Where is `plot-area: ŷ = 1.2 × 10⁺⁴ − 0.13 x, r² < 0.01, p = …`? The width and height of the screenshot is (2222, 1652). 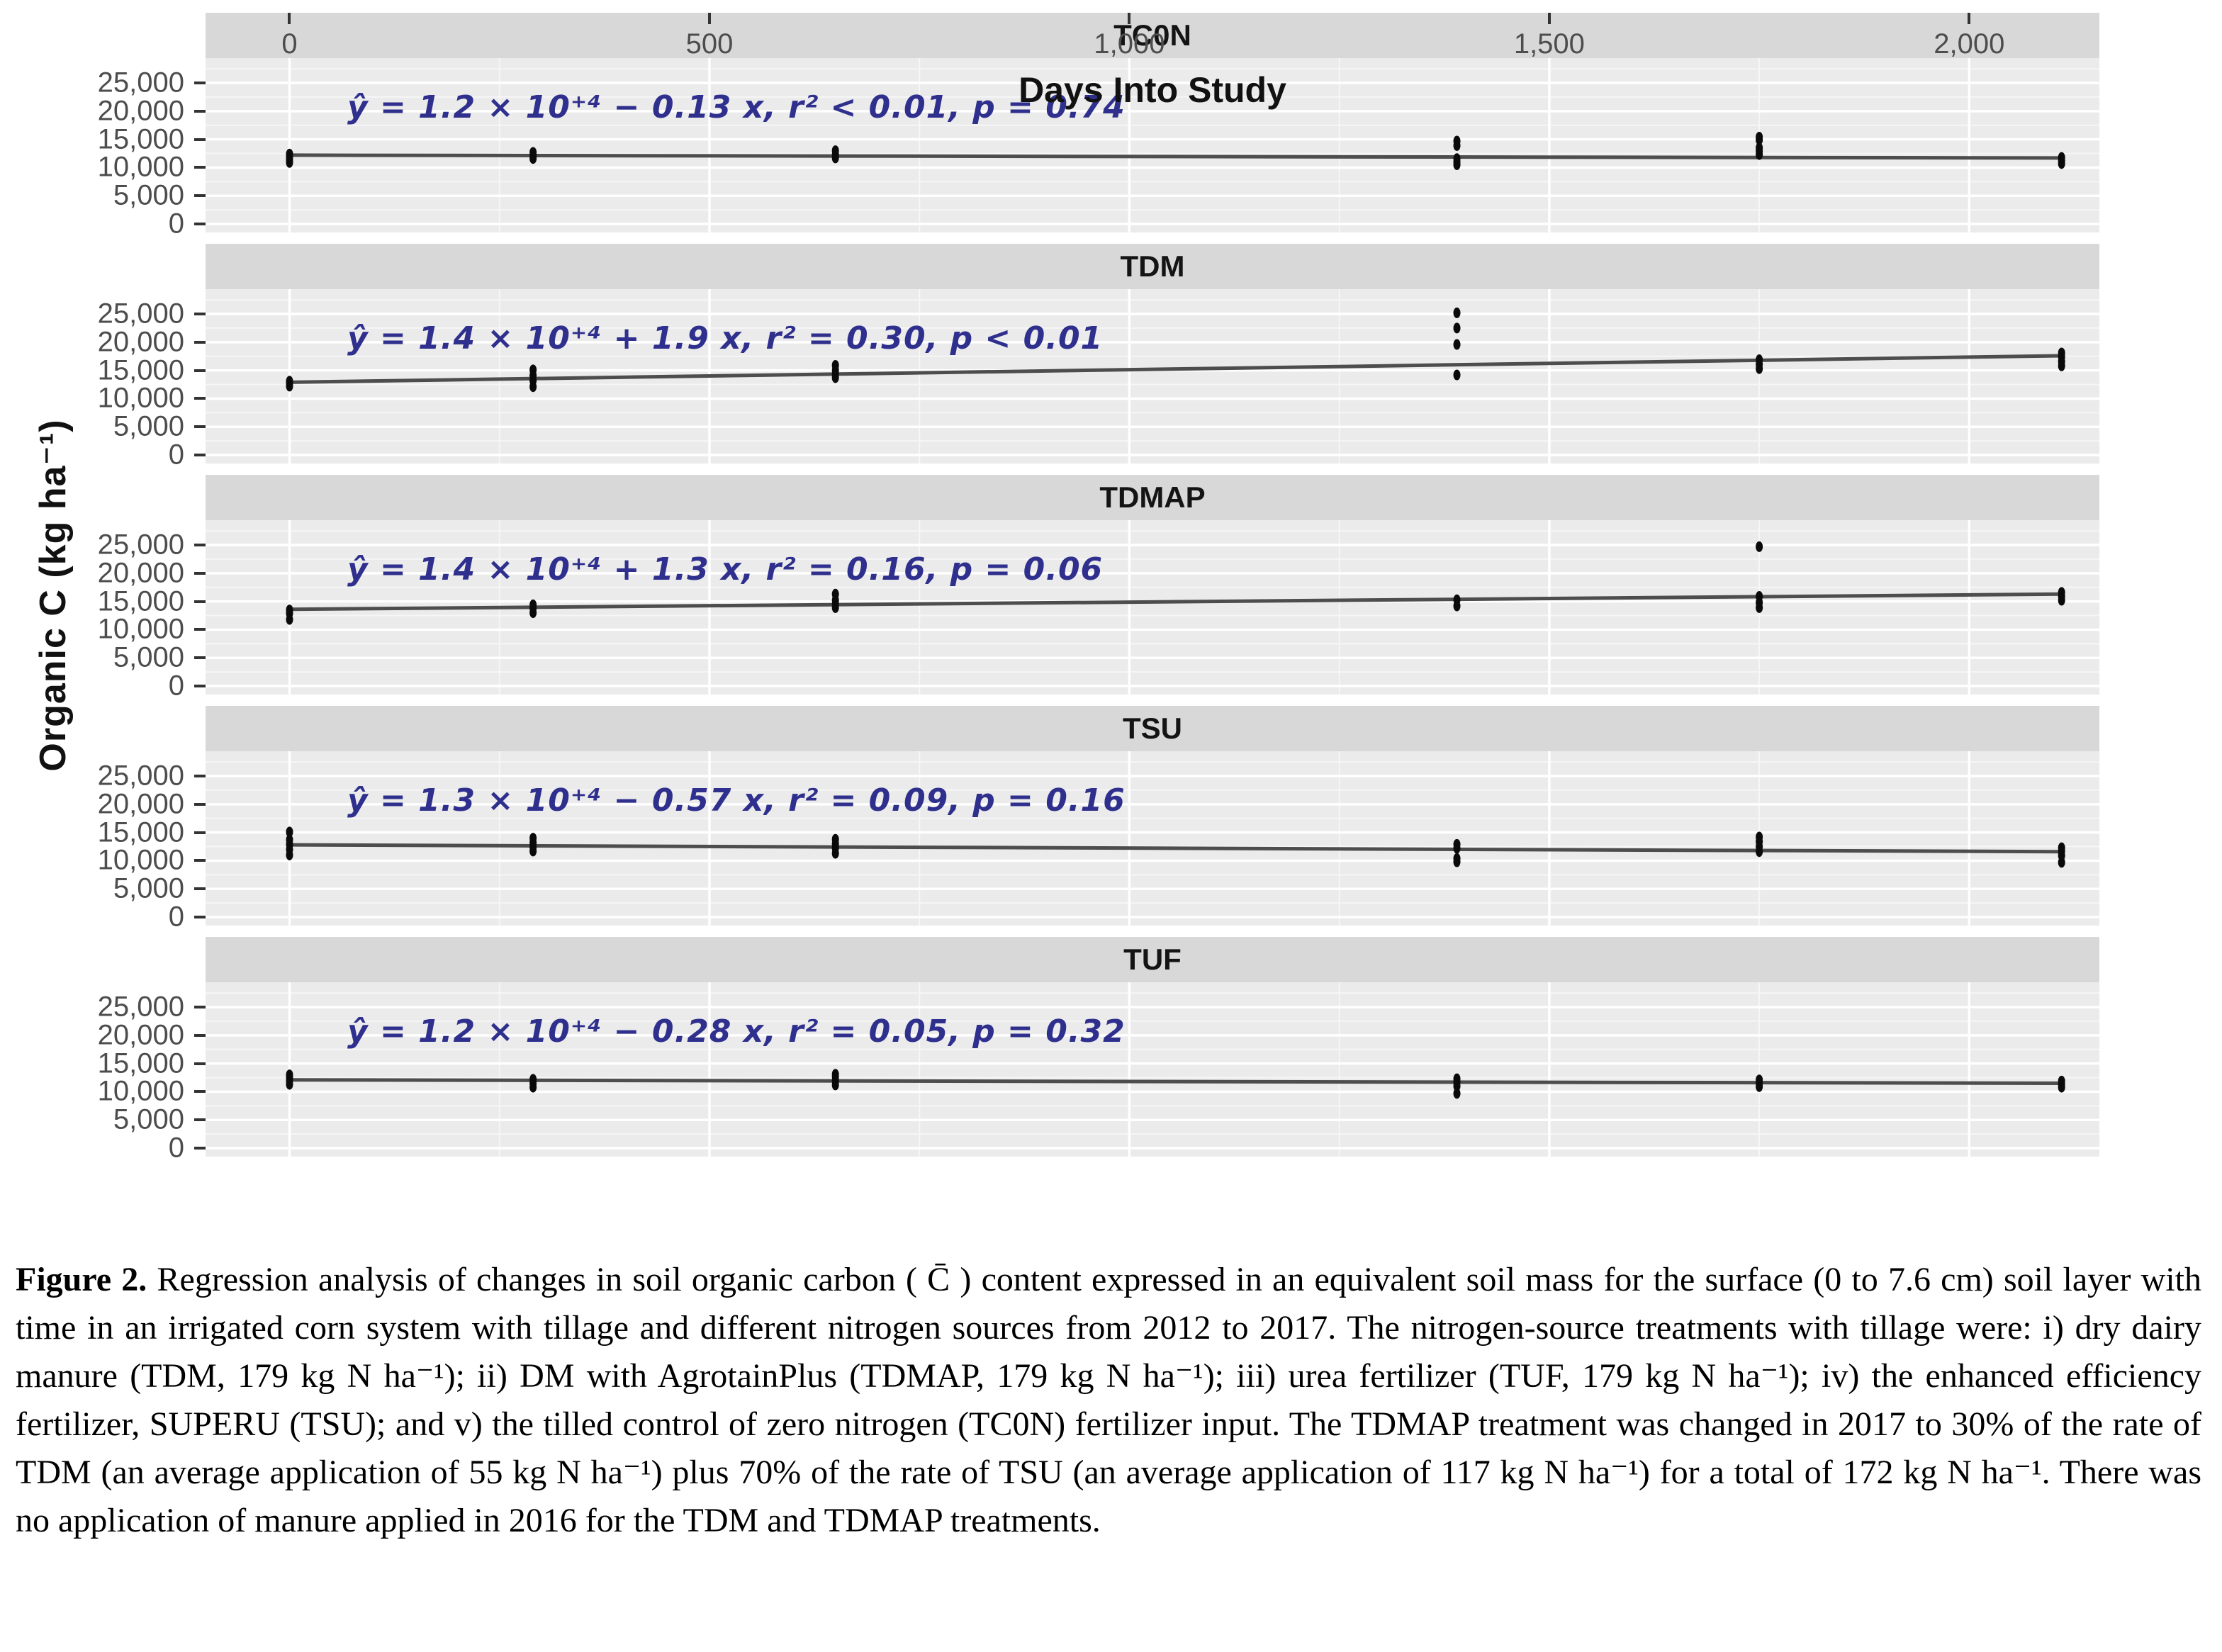
plot-area: ŷ = 1.2 × 10⁺⁴ − 0.13 x, r² < 0.01, p = … is located at coordinates (1152, 145).